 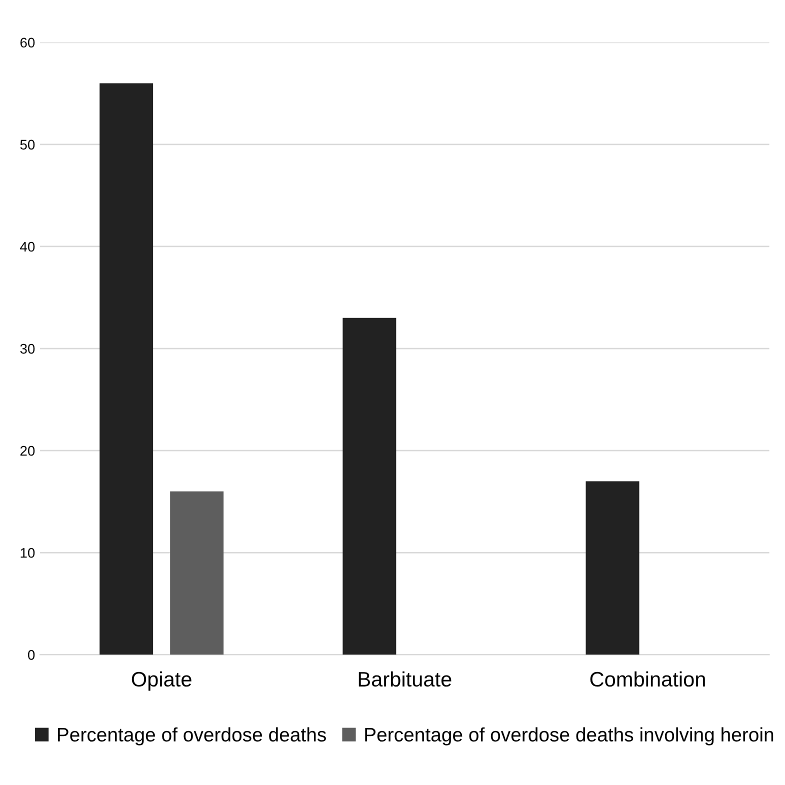 What do you see at coordinates (647, 679) in the screenshot?
I see `x-tick-label: Combination` at bounding box center [647, 679].